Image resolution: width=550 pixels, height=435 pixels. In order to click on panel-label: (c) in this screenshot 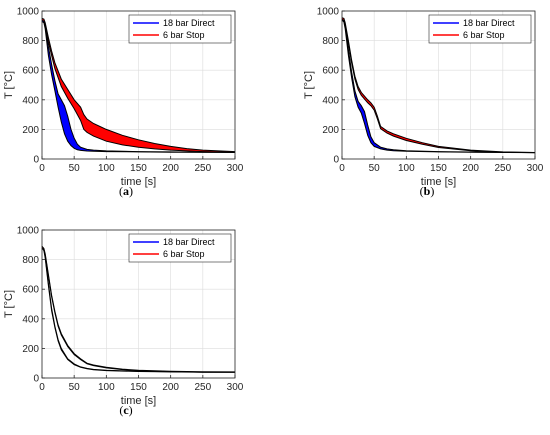, I will do `click(125, 410)`.